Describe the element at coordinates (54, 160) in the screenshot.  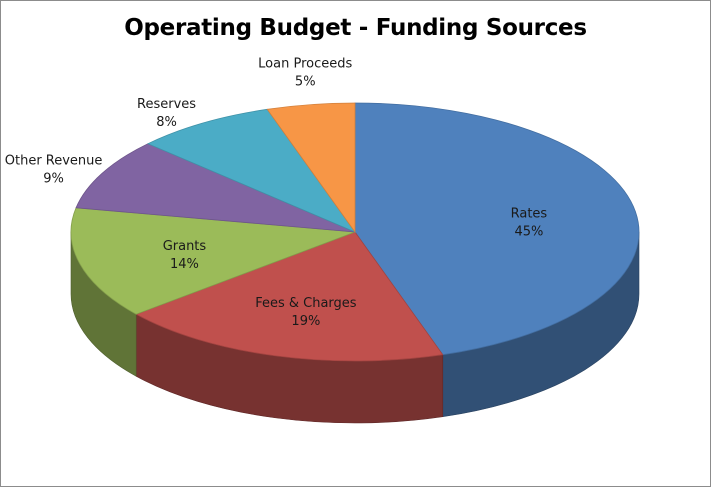
I see `slice-label-3: Other Revenue` at that location.